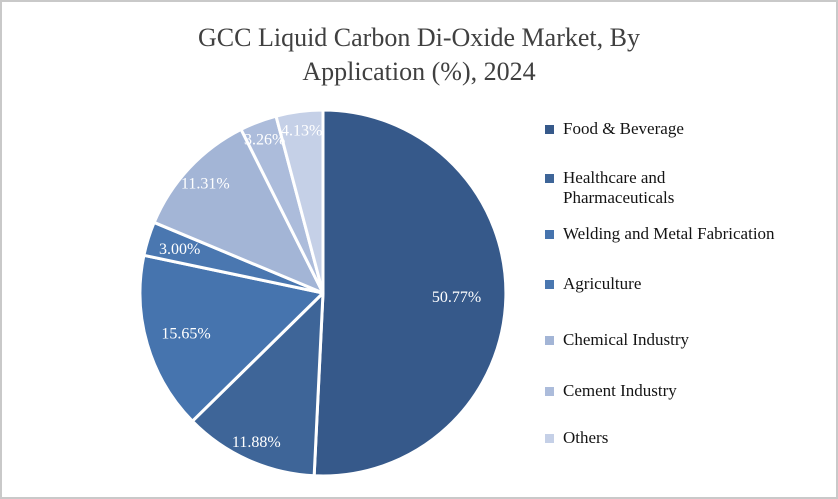 The width and height of the screenshot is (838, 499). I want to click on pie-slice-healthcare-and-pharmaceuticals, so click(257, 384).